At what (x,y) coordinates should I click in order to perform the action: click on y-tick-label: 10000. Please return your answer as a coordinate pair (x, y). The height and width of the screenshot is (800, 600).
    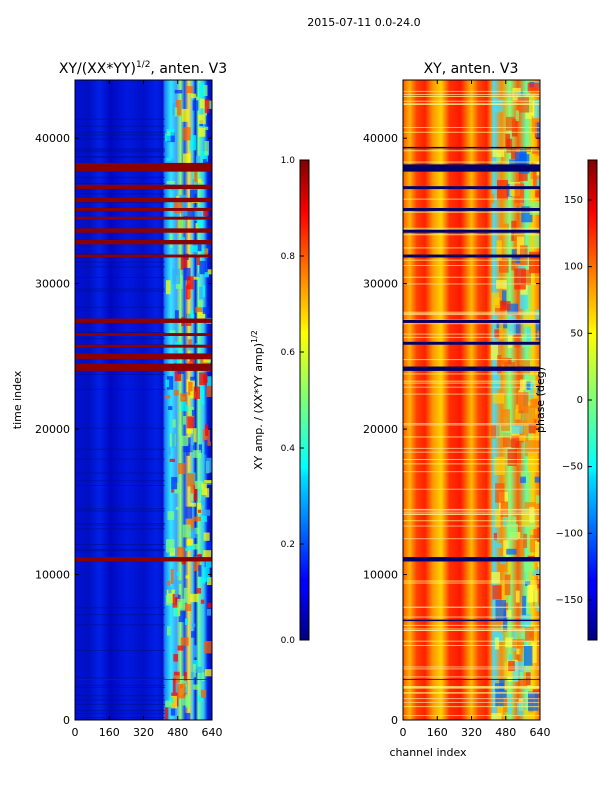
    Looking at the image, I should click on (380, 575).